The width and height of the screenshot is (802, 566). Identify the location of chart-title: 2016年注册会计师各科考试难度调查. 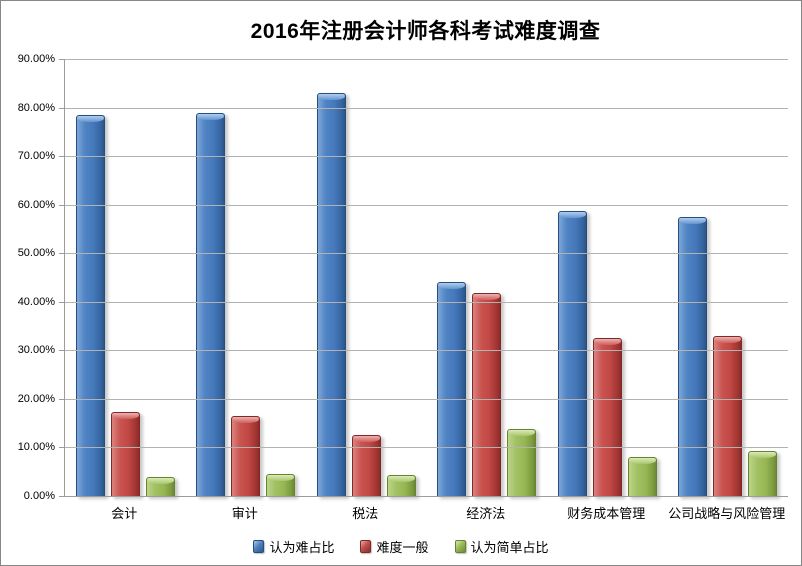
(425, 31).